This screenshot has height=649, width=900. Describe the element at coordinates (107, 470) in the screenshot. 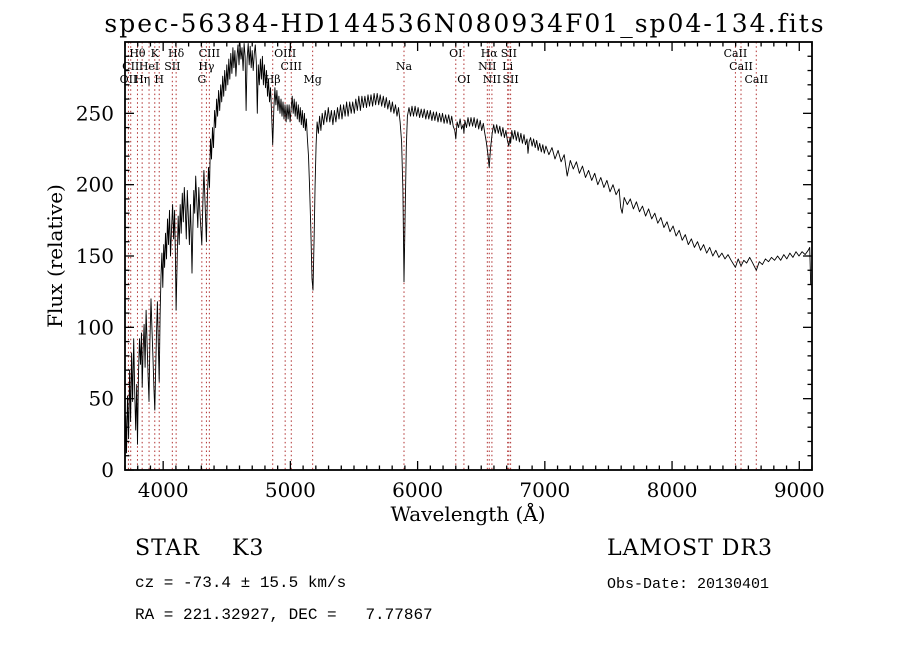

I see `y-tick-label: 0` at that location.